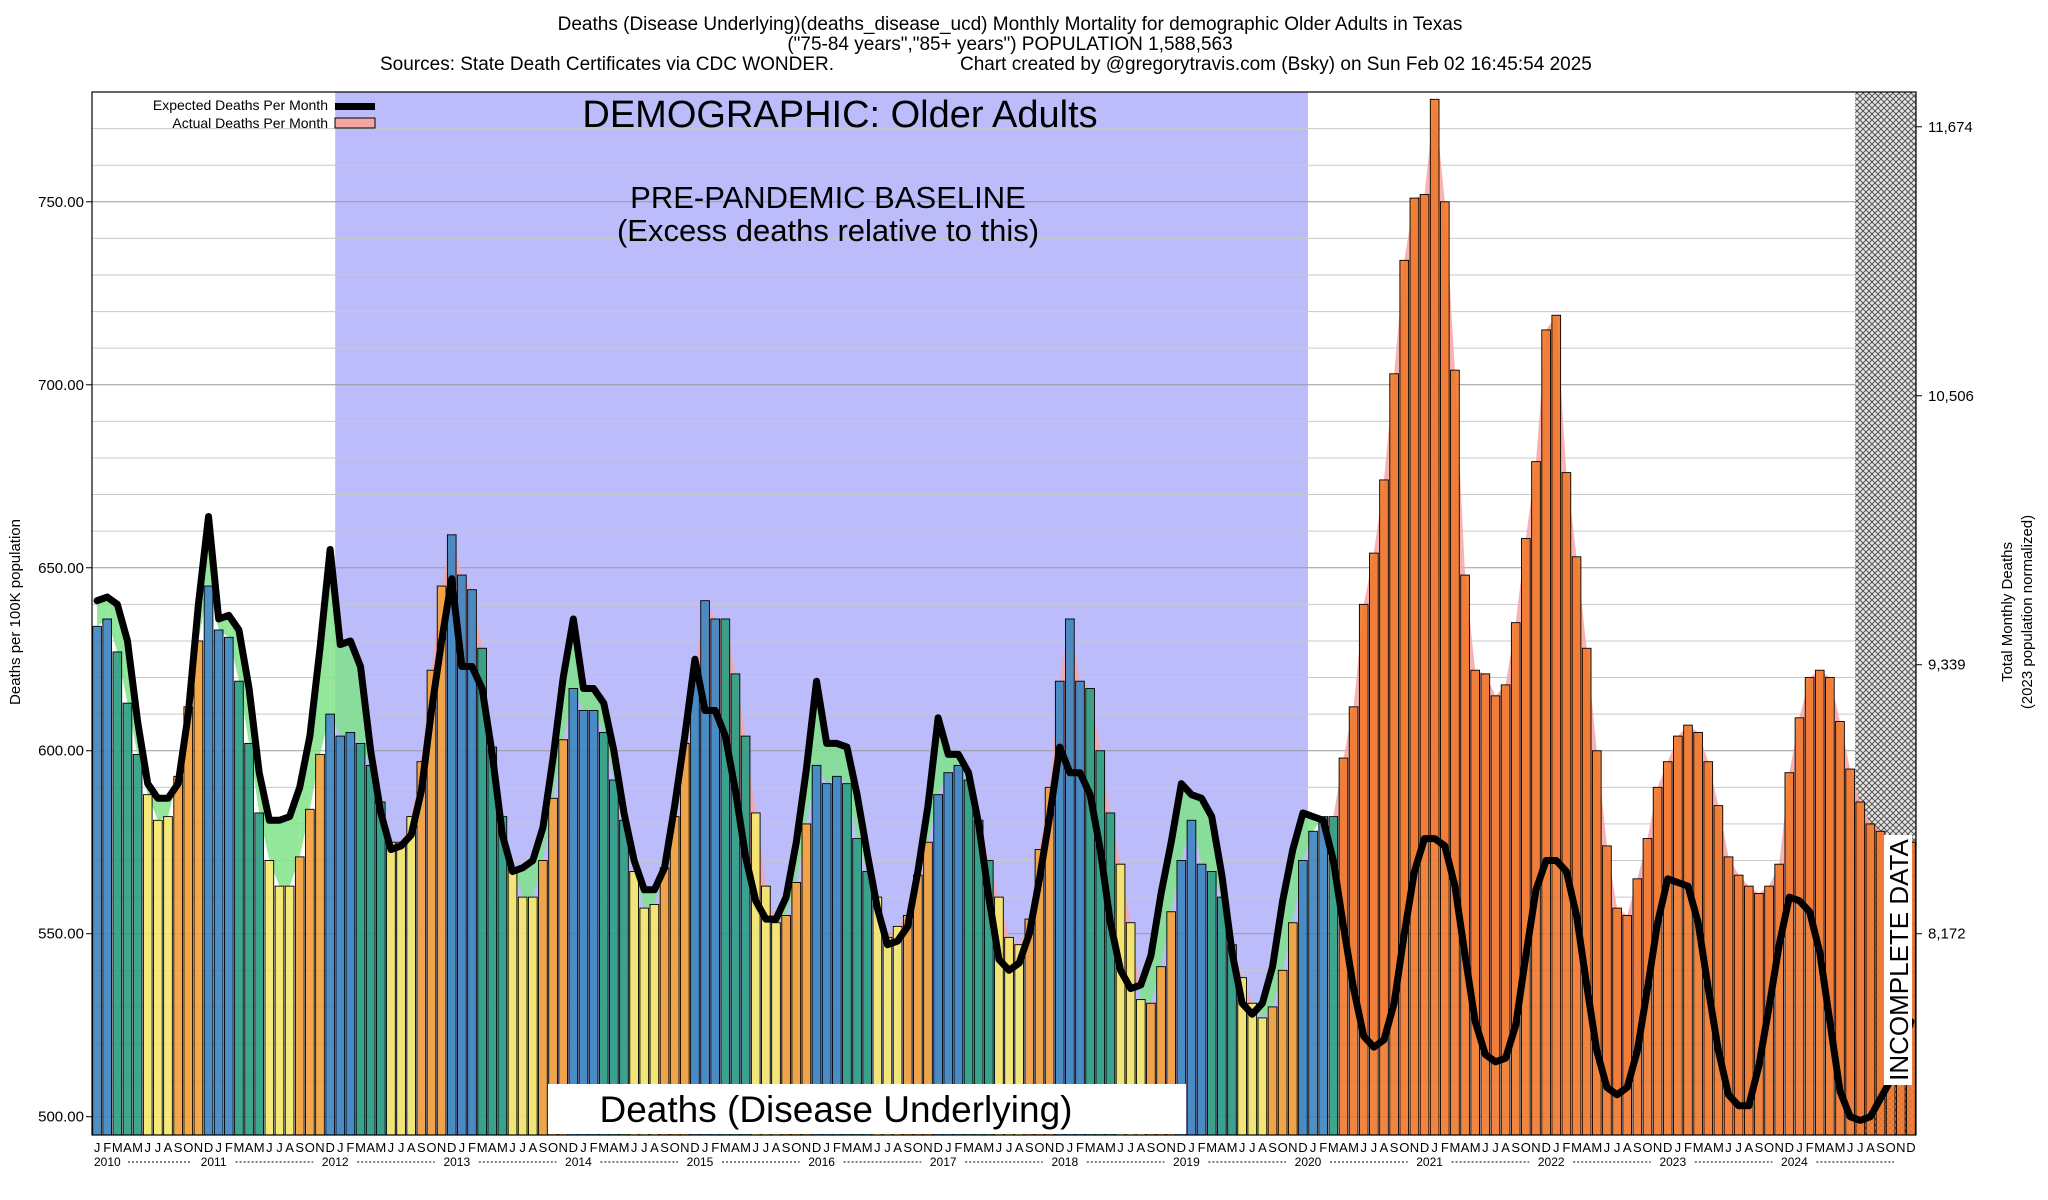 The image size is (2048, 1200). Describe the element at coordinates (1947, 665) in the screenshot. I see `y2-tick-label: 9,339` at that location.